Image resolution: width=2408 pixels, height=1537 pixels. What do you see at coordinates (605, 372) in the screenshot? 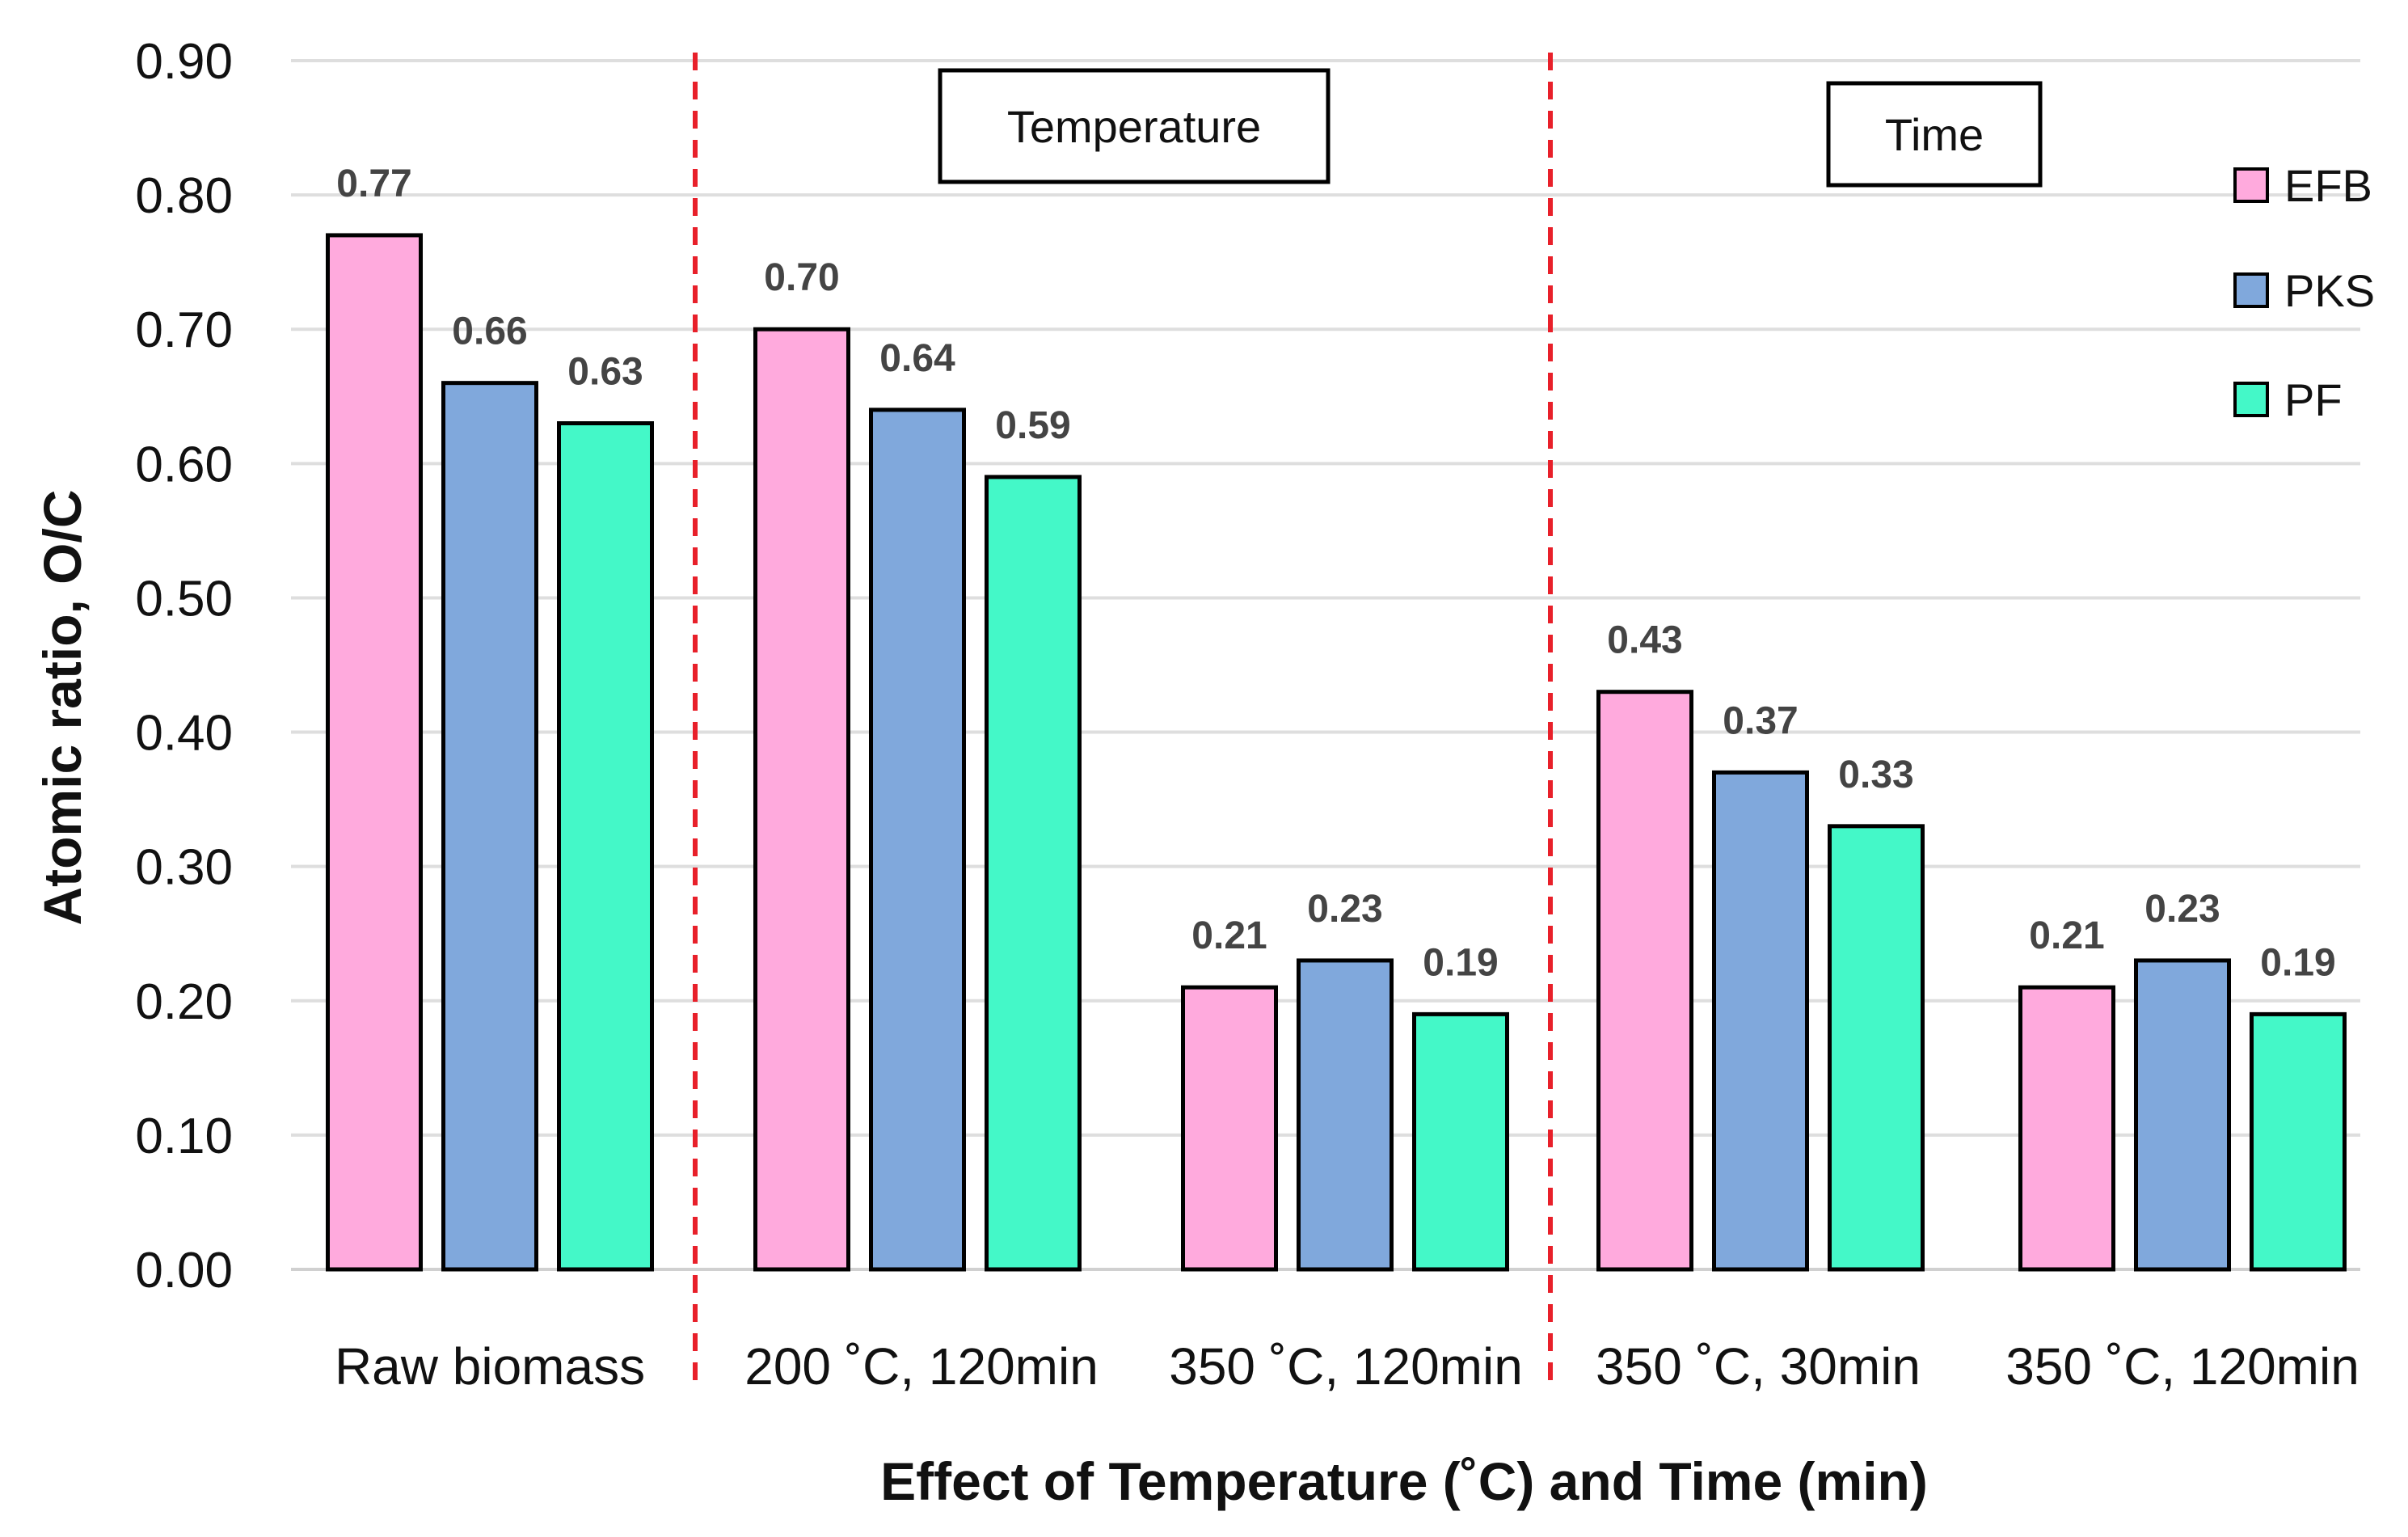
I see `value-label: 0.63` at bounding box center [605, 372].